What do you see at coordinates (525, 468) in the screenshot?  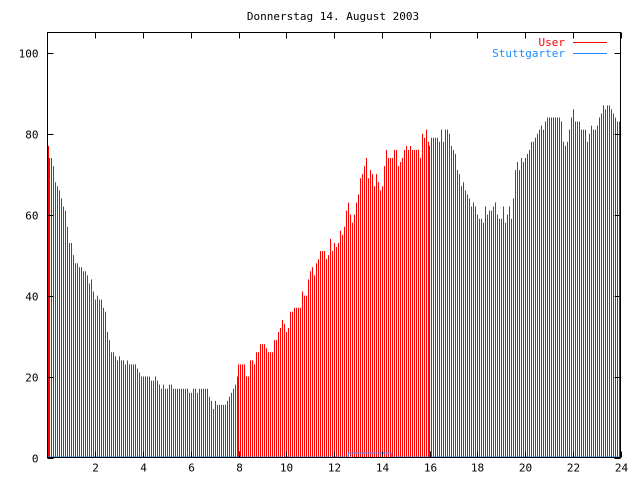 I see `x-tick-label: 20` at bounding box center [525, 468].